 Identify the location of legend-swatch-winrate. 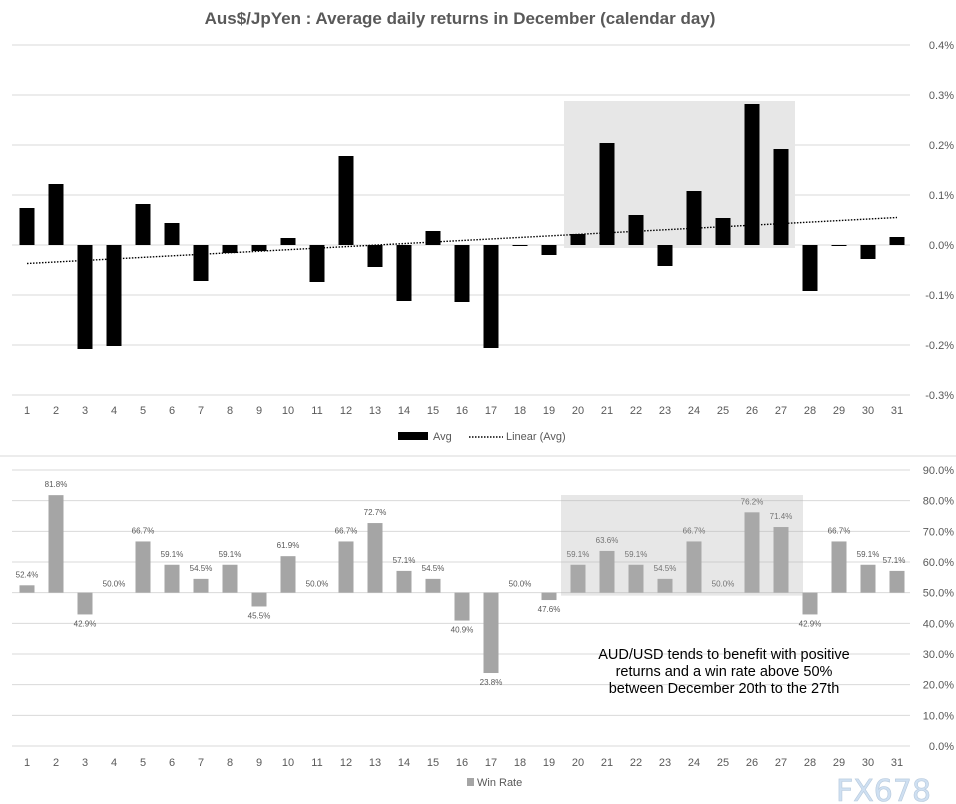
(470, 782).